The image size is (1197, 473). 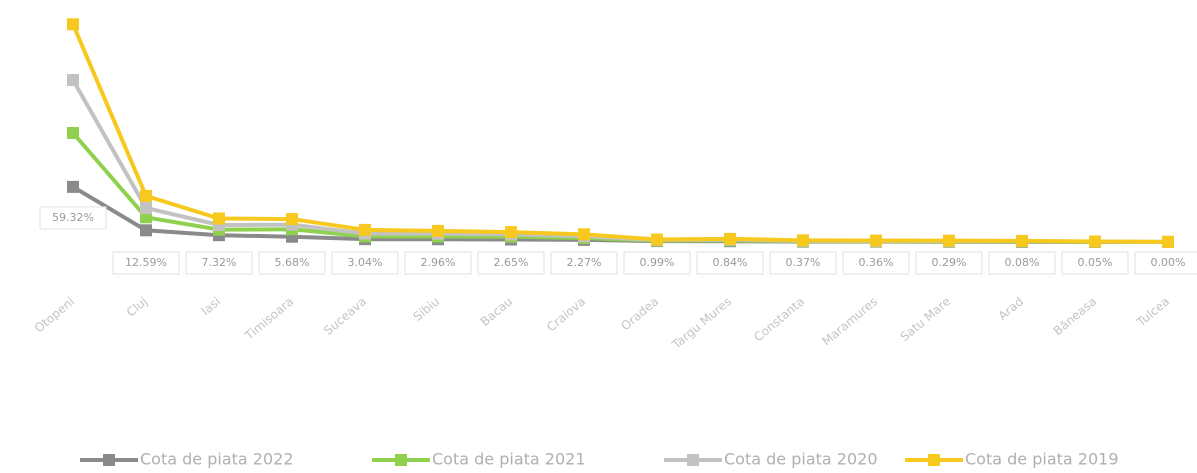 What do you see at coordinates (269, 318) in the screenshot?
I see `x-tick-label: Timisoara` at bounding box center [269, 318].